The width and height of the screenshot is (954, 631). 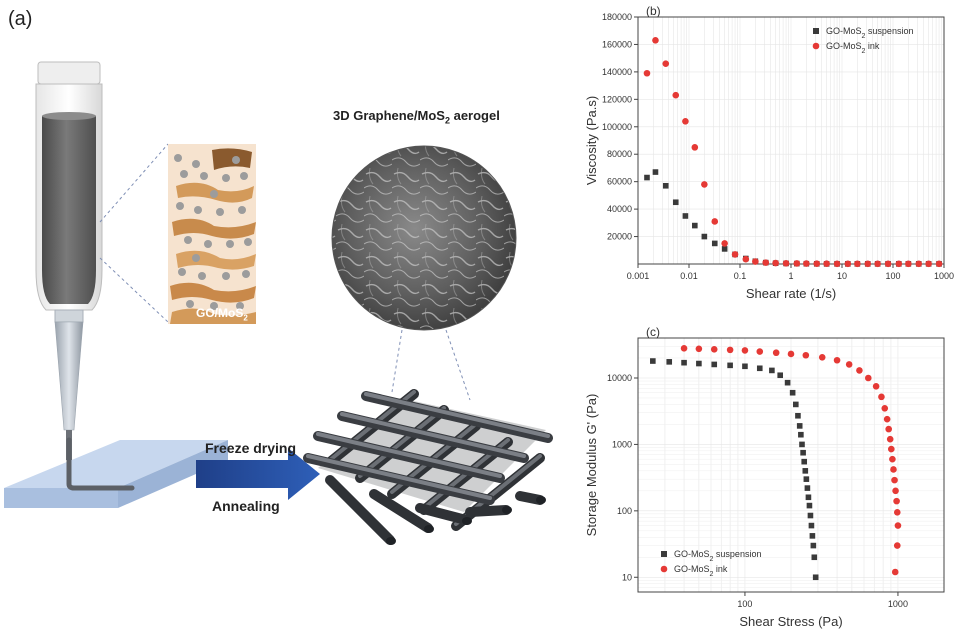 I want to click on y-tick-label: 160000, so click(x=617, y=44).